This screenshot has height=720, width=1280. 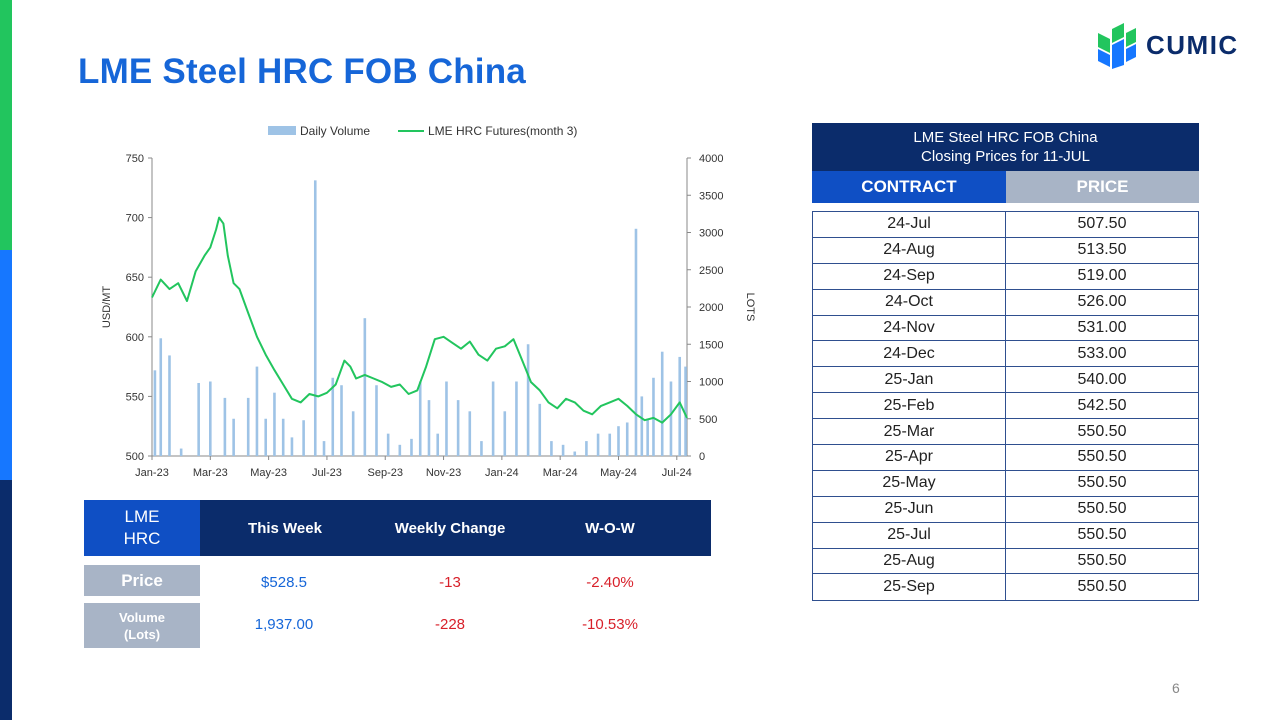 I want to click on table-row: 24-Aug 513.50, so click(x=1005, y=250).